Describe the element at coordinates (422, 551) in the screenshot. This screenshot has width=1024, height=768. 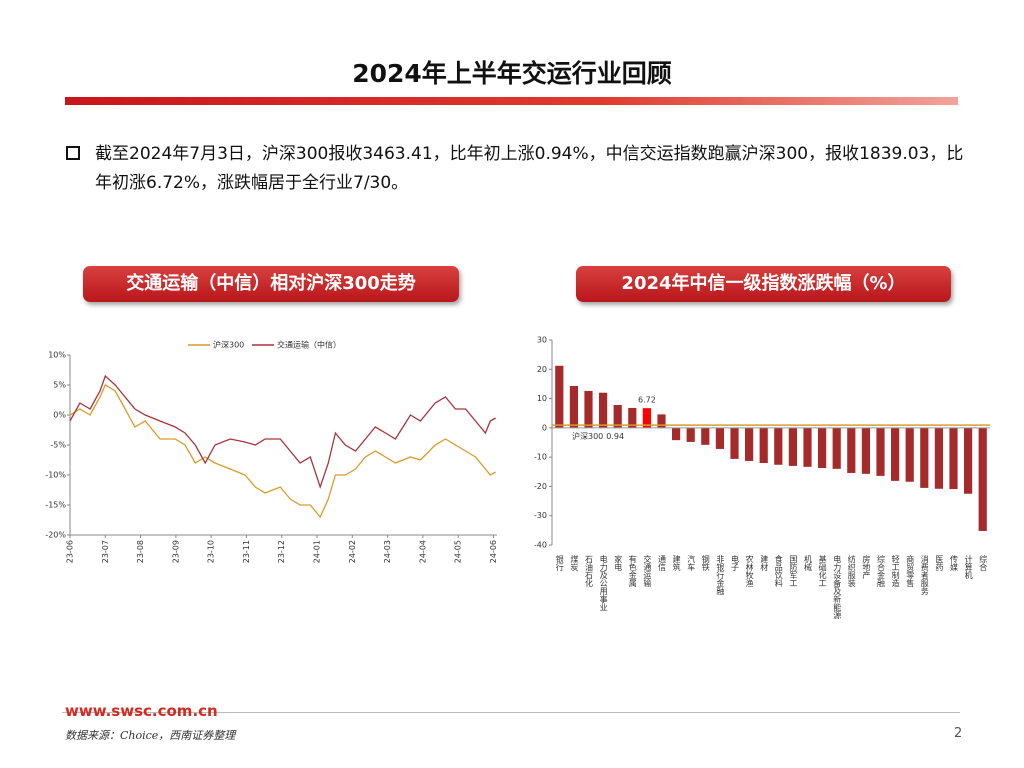
I see `x-tick-label: 24-04` at that location.